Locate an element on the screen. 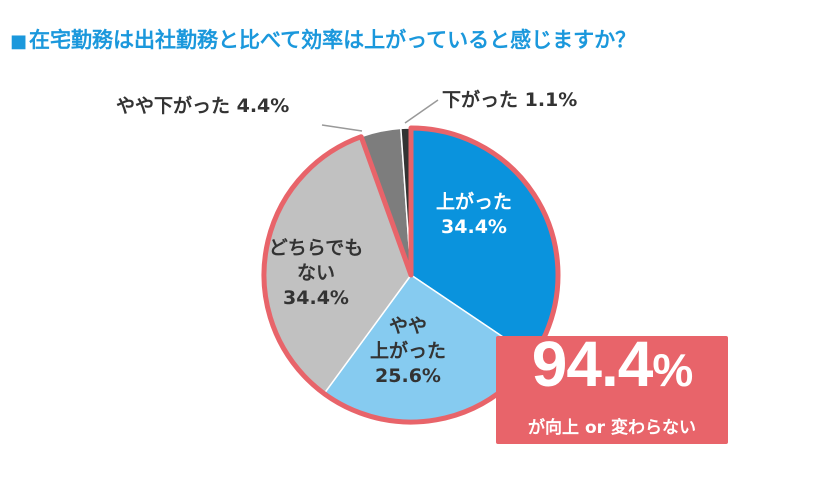 The image size is (820, 482). slice-label-1-line-0: やや is located at coordinates (408, 326).